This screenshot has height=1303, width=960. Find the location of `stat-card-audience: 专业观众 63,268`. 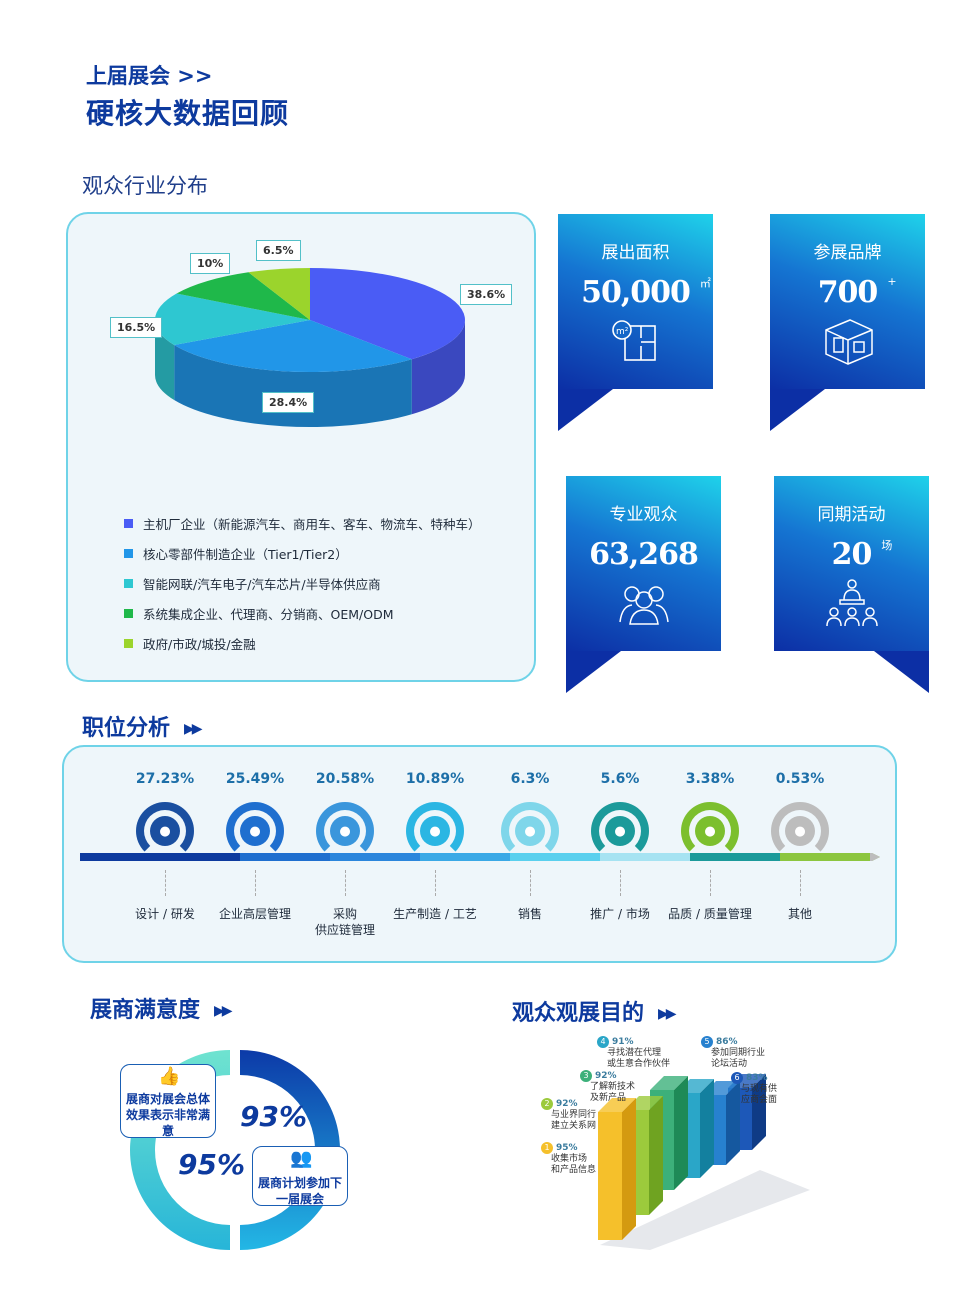

stat-card-audience: 专业观众 63,268 is located at coordinates (643, 584).